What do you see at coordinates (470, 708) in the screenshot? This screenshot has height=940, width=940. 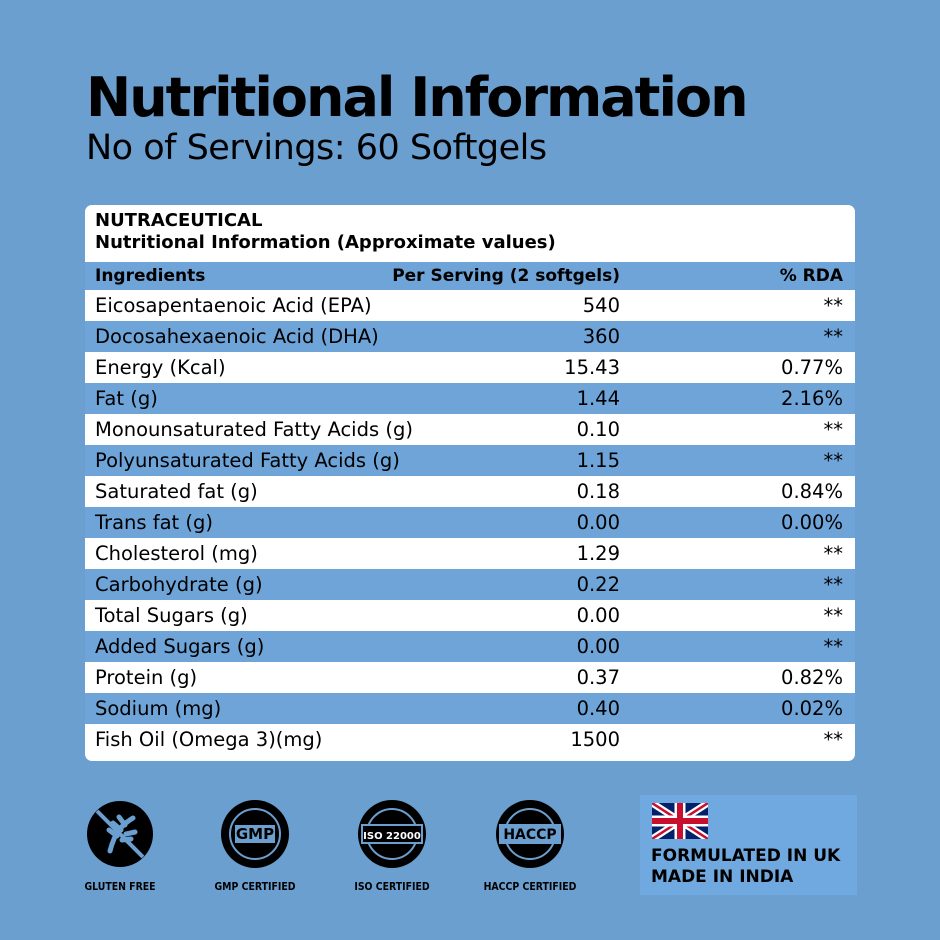 I see `table-row: Sodium (mg) 0.40 0.02%` at bounding box center [470, 708].